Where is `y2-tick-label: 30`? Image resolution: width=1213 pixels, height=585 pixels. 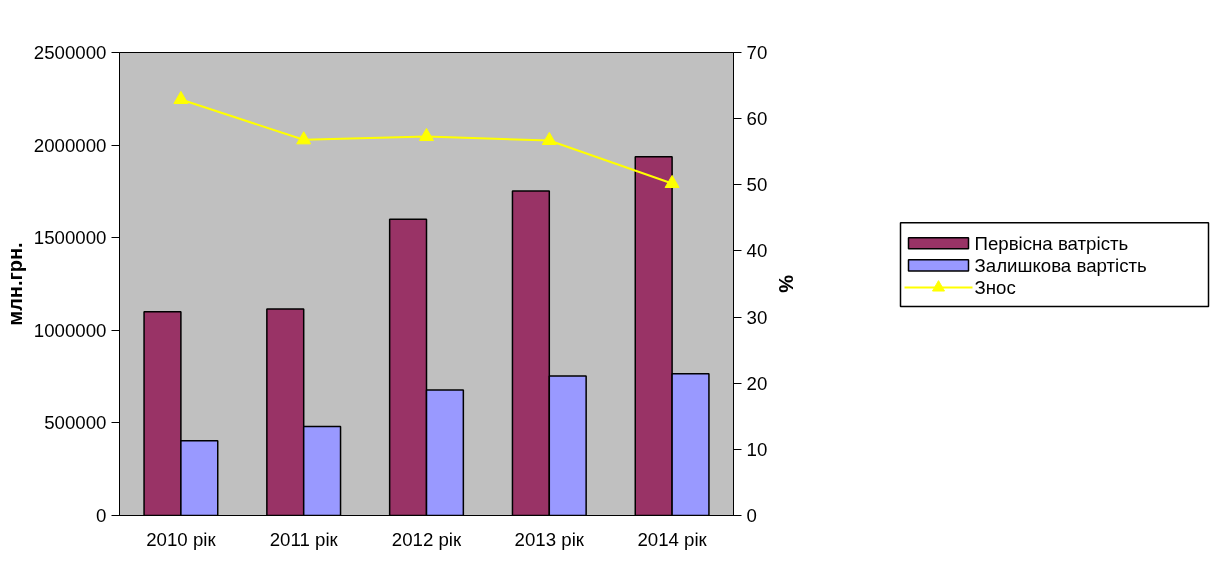
y2-tick-label: 30 is located at coordinates (757, 317).